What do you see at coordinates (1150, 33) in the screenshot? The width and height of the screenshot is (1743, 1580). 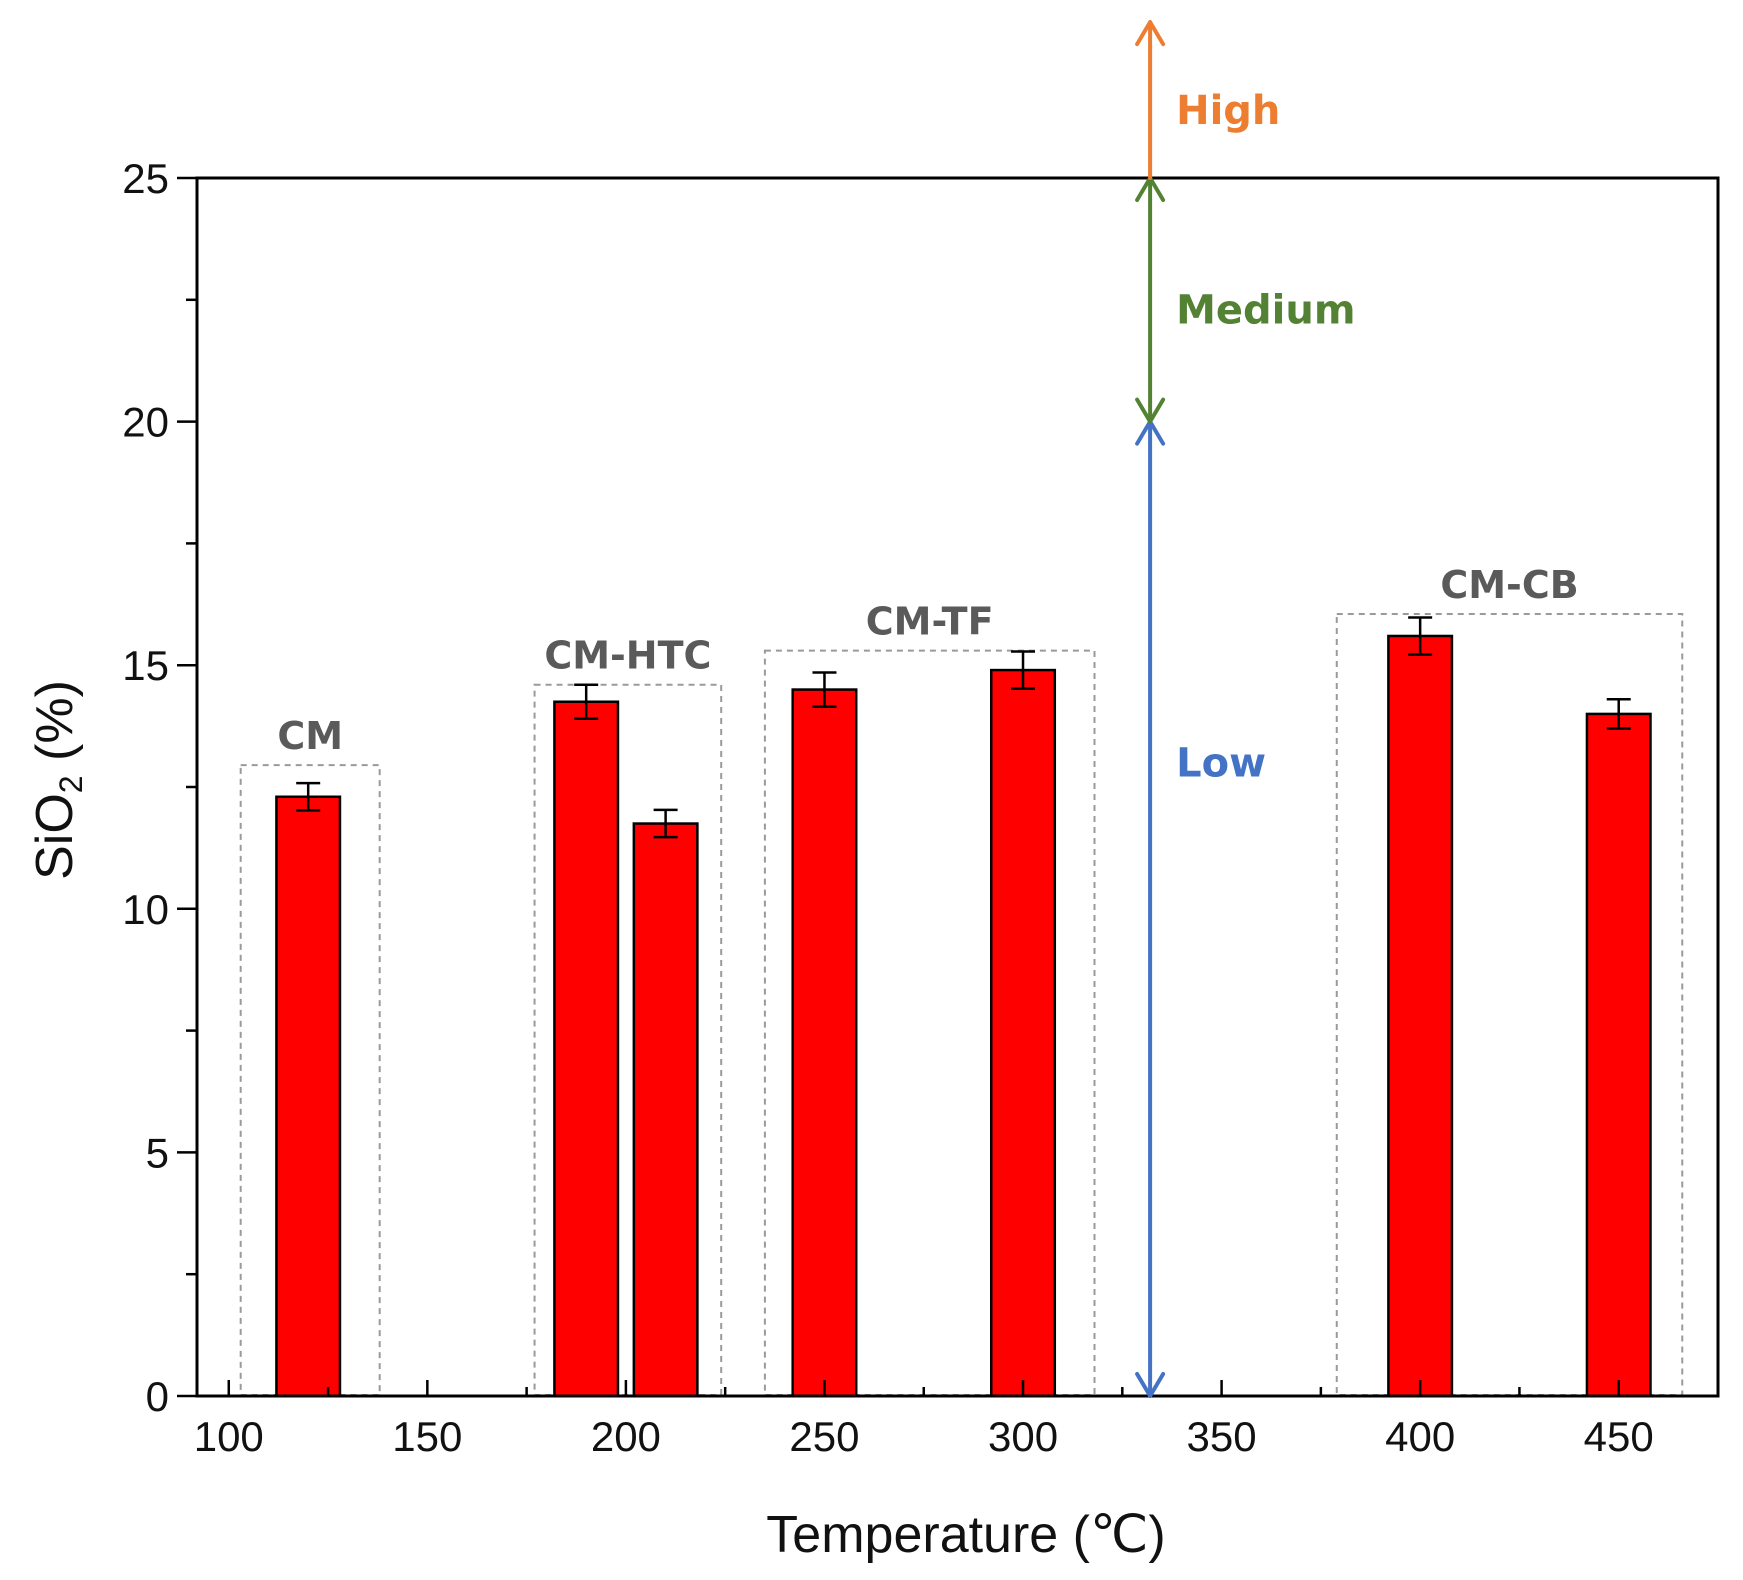 I see `arrowhead-up-icon` at bounding box center [1150, 33].